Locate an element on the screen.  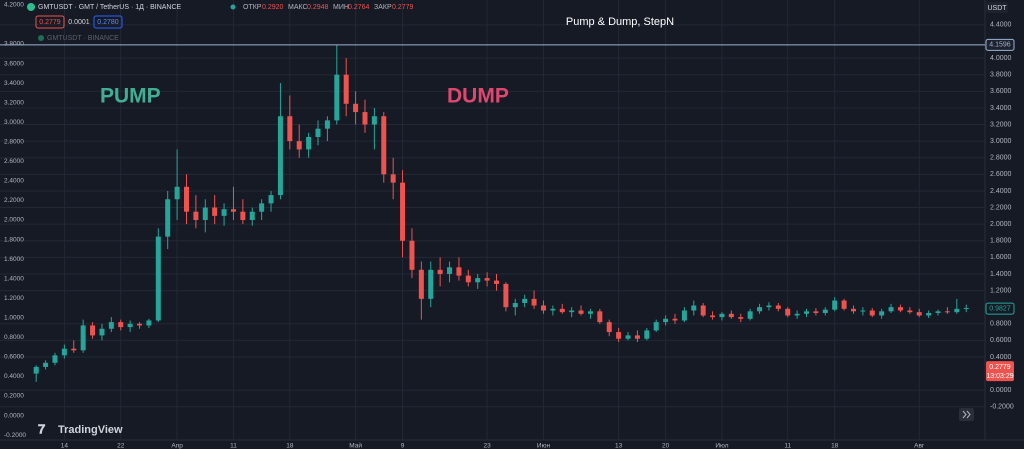
sell-price: 0.2779 is located at coordinates (50, 22).